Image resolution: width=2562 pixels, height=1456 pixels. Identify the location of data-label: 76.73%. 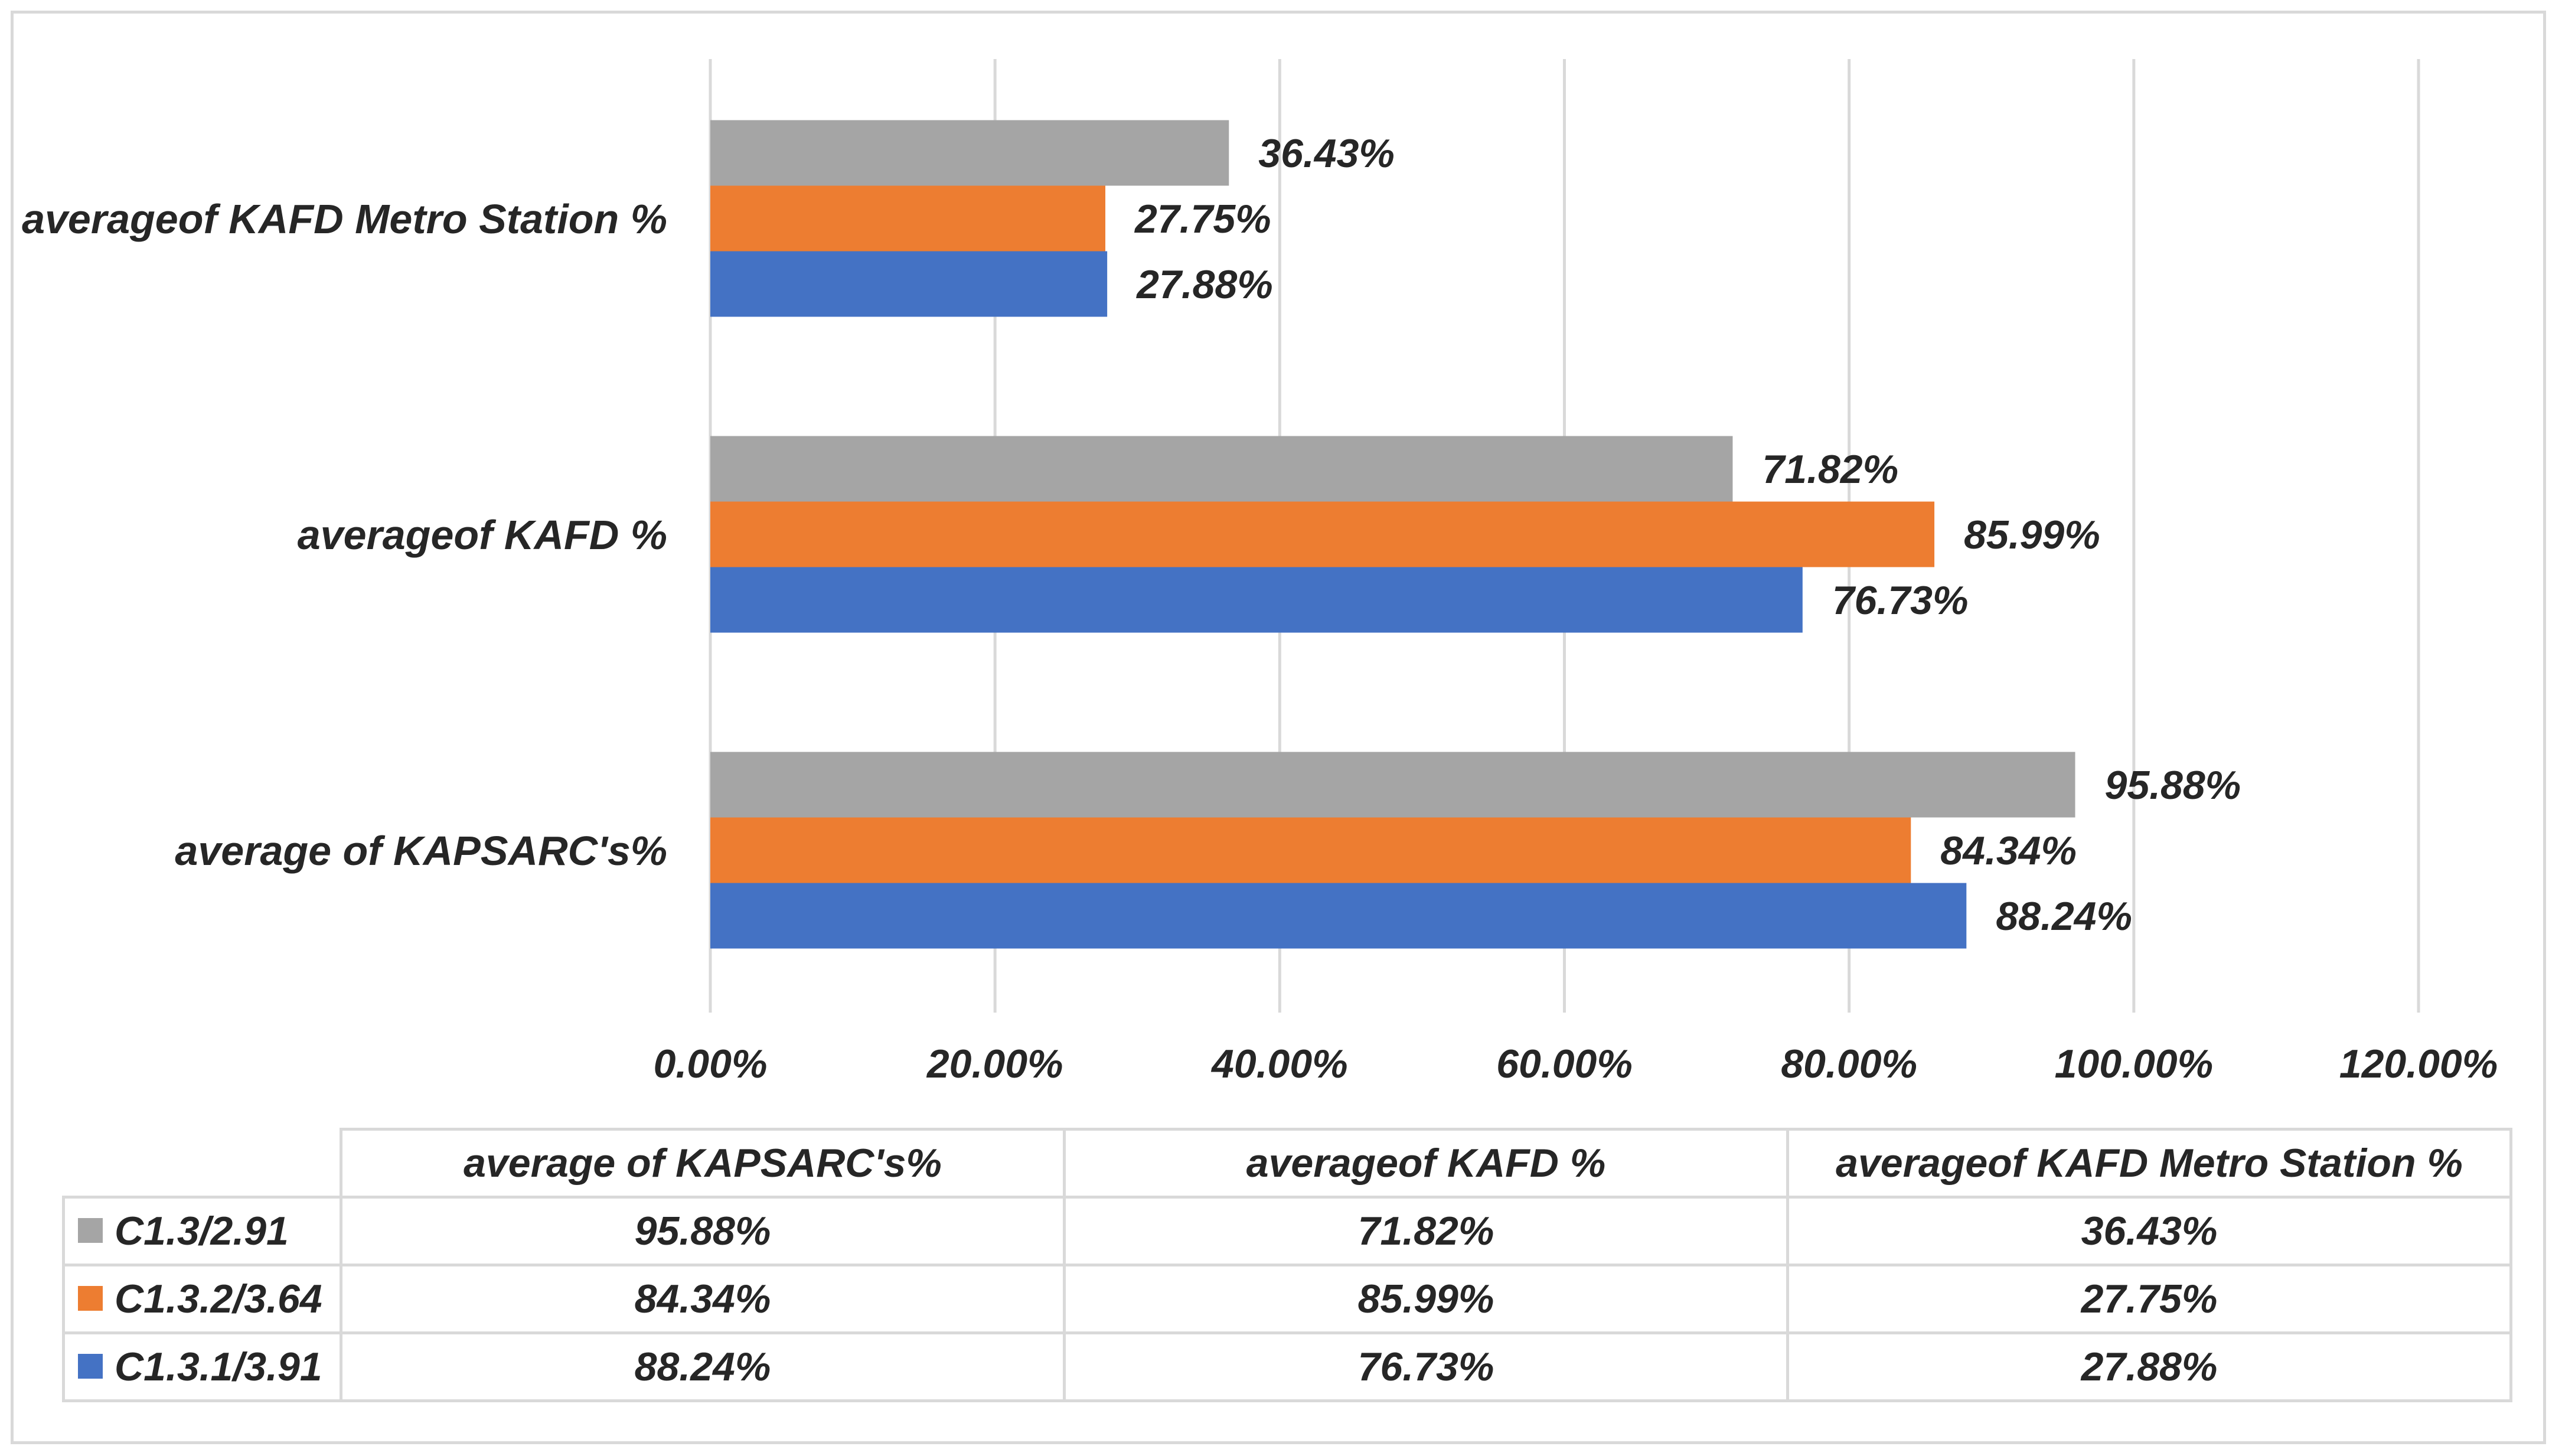
(1900, 600).